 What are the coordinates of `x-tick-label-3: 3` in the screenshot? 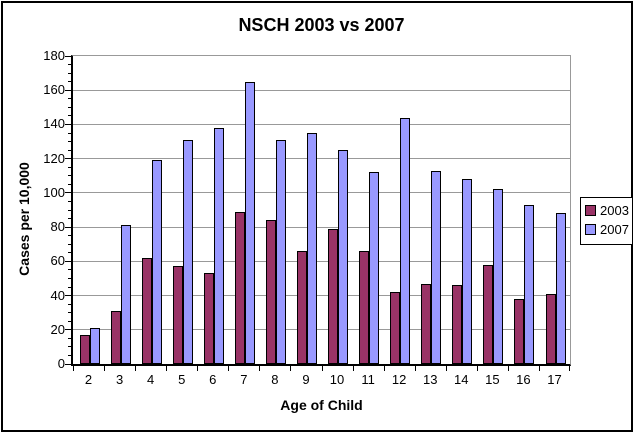 It's located at (119, 379).